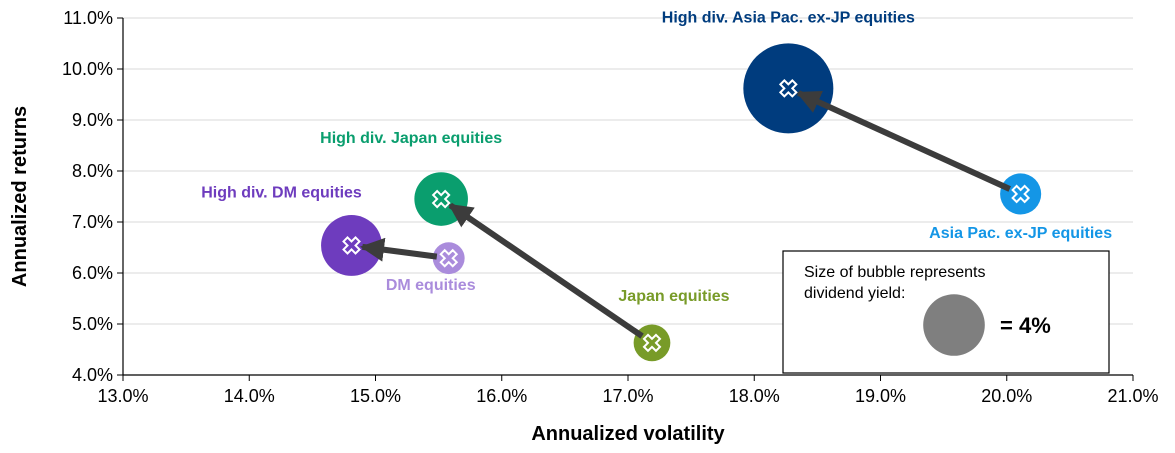 This screenshot has height=453, width=1175. What do you see at coordinates (441, 199) in the screenshot?
I see `marker-high-div-japan-equities` at bounding box center [441, 199].